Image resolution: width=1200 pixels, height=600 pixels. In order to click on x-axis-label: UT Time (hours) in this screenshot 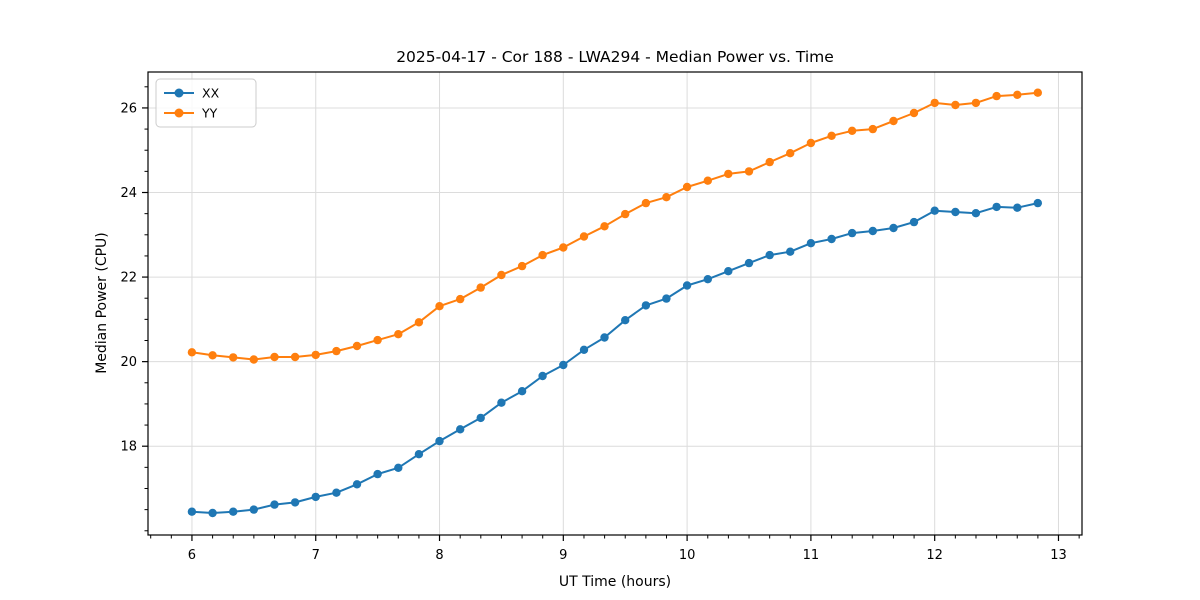, I will do `click(615, 582)`.